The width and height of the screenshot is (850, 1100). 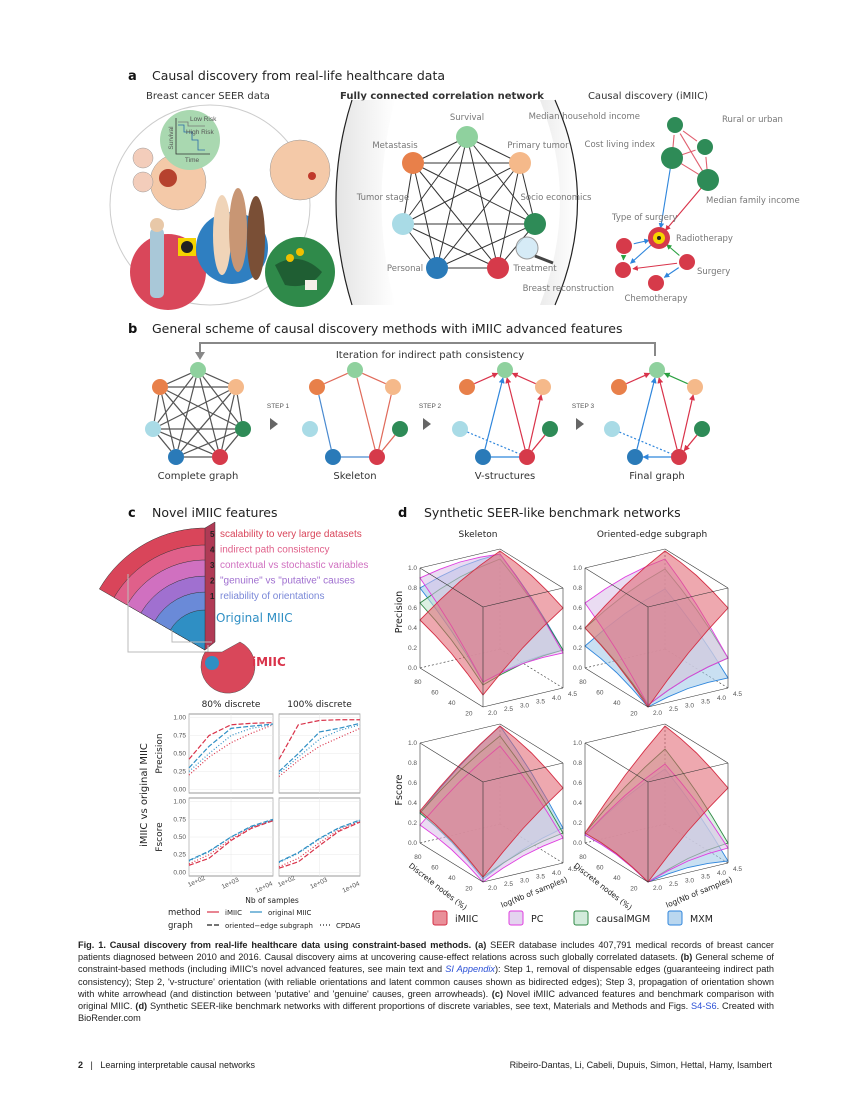 I want to click on graph-label-vstructures: V-structures, so click(x=505, y=476).